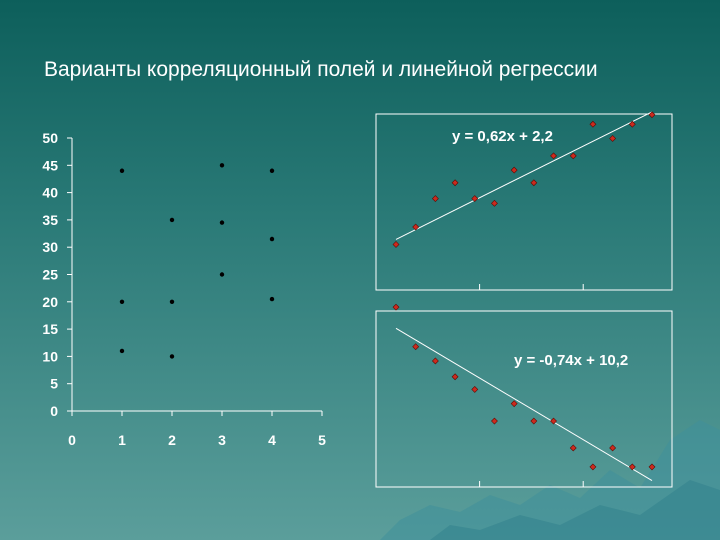  Describe the element at coordinates (172, 440) in the screenshot. I see `x-tick-label: 2` at that location.